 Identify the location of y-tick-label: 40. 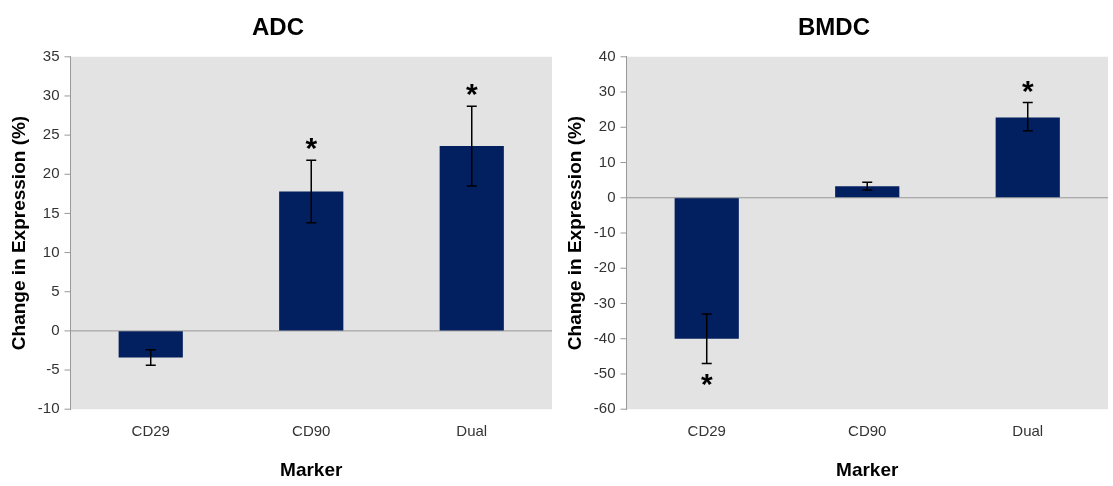
(607, 55).